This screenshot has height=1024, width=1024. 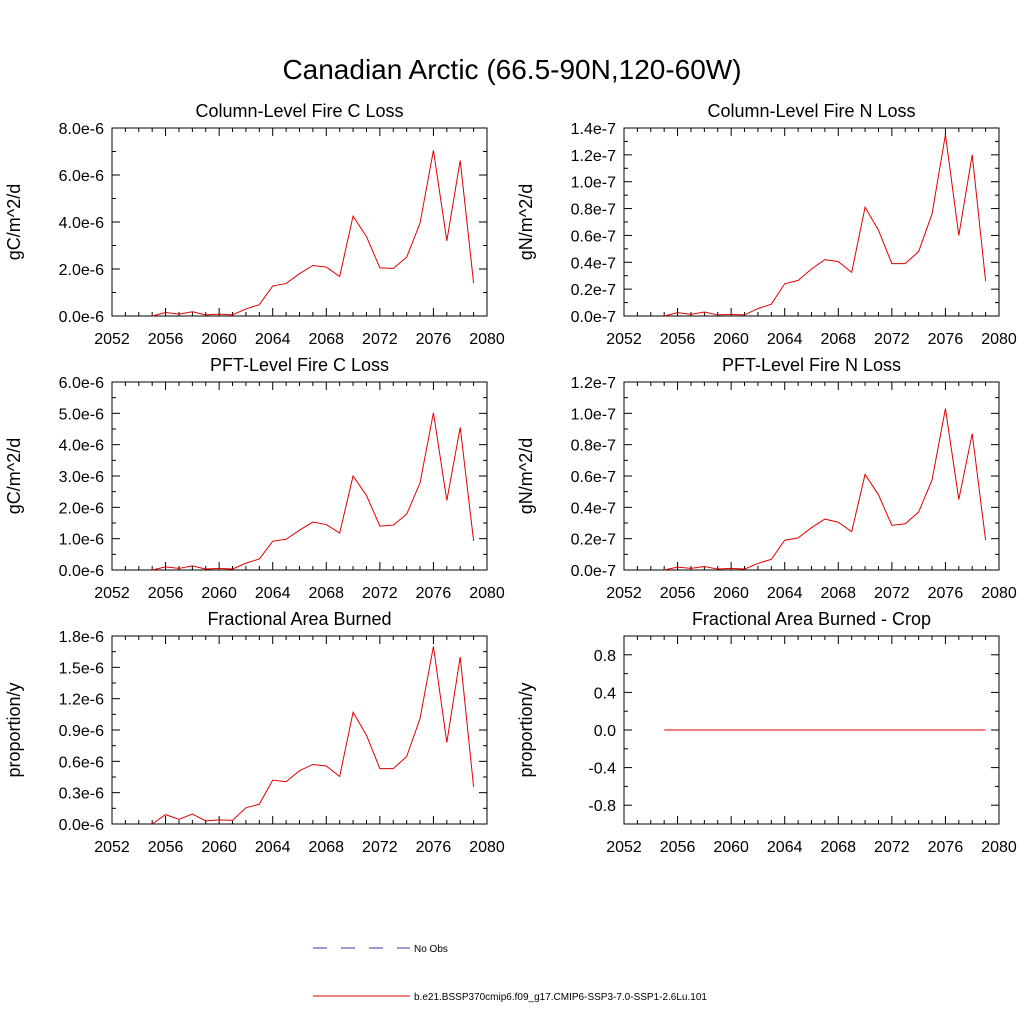 What do you see at coordinates (81, 223) in the screenshot?
I see `y-tick-label: 4.0e-6` at bounding box center [81, 223].